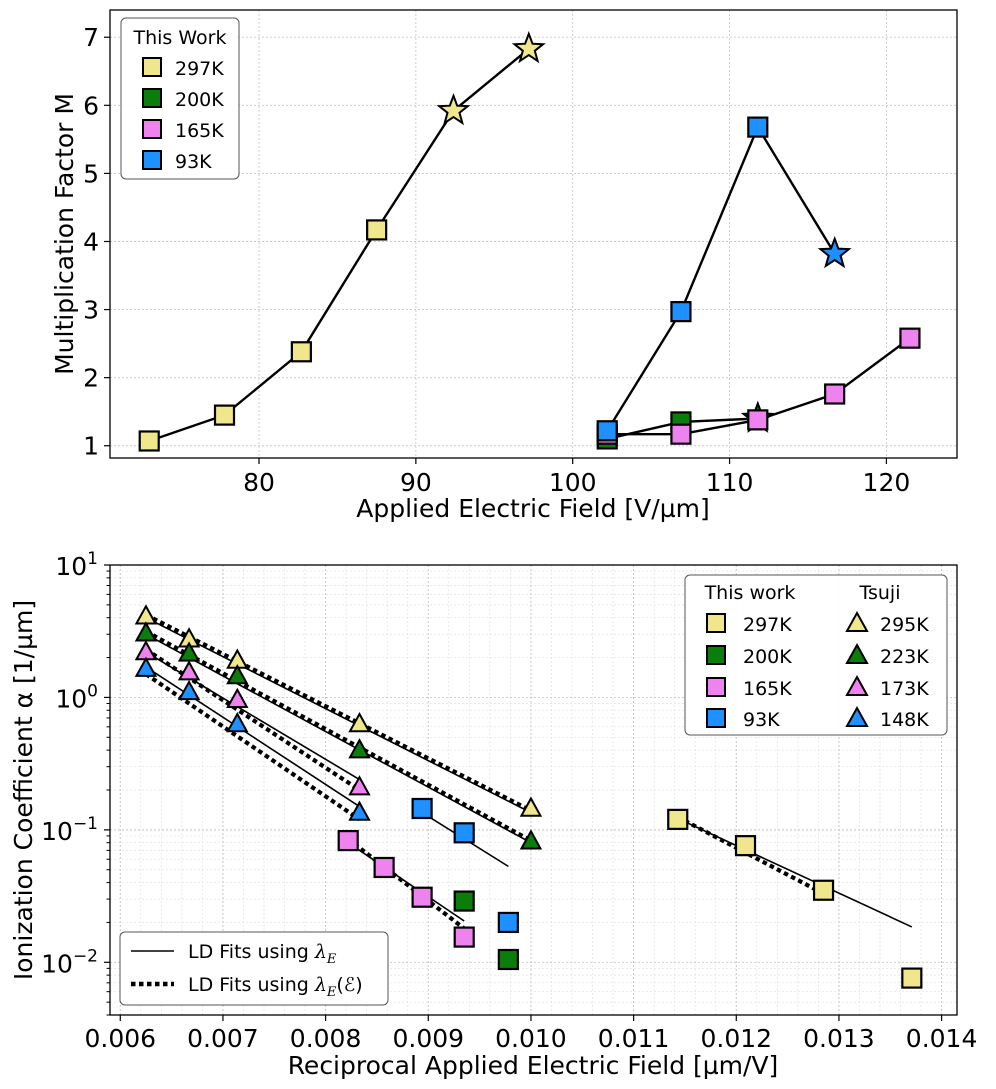  Describe the element at coordinates (331, 959) in the screenshot. I see `fit-legend-solid-sub: E` at that location.